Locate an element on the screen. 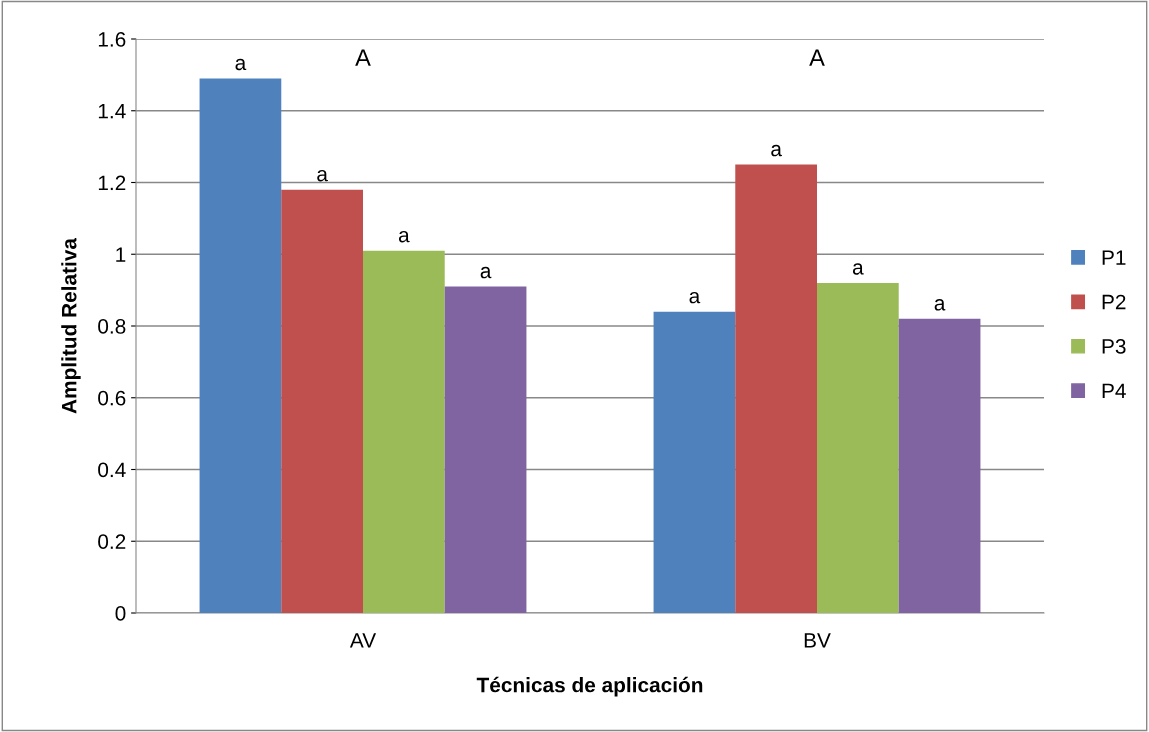 The height and width of the screenshot is (732, 1149). y-tick-label: 1.6 is located at coordinates (112, 39).